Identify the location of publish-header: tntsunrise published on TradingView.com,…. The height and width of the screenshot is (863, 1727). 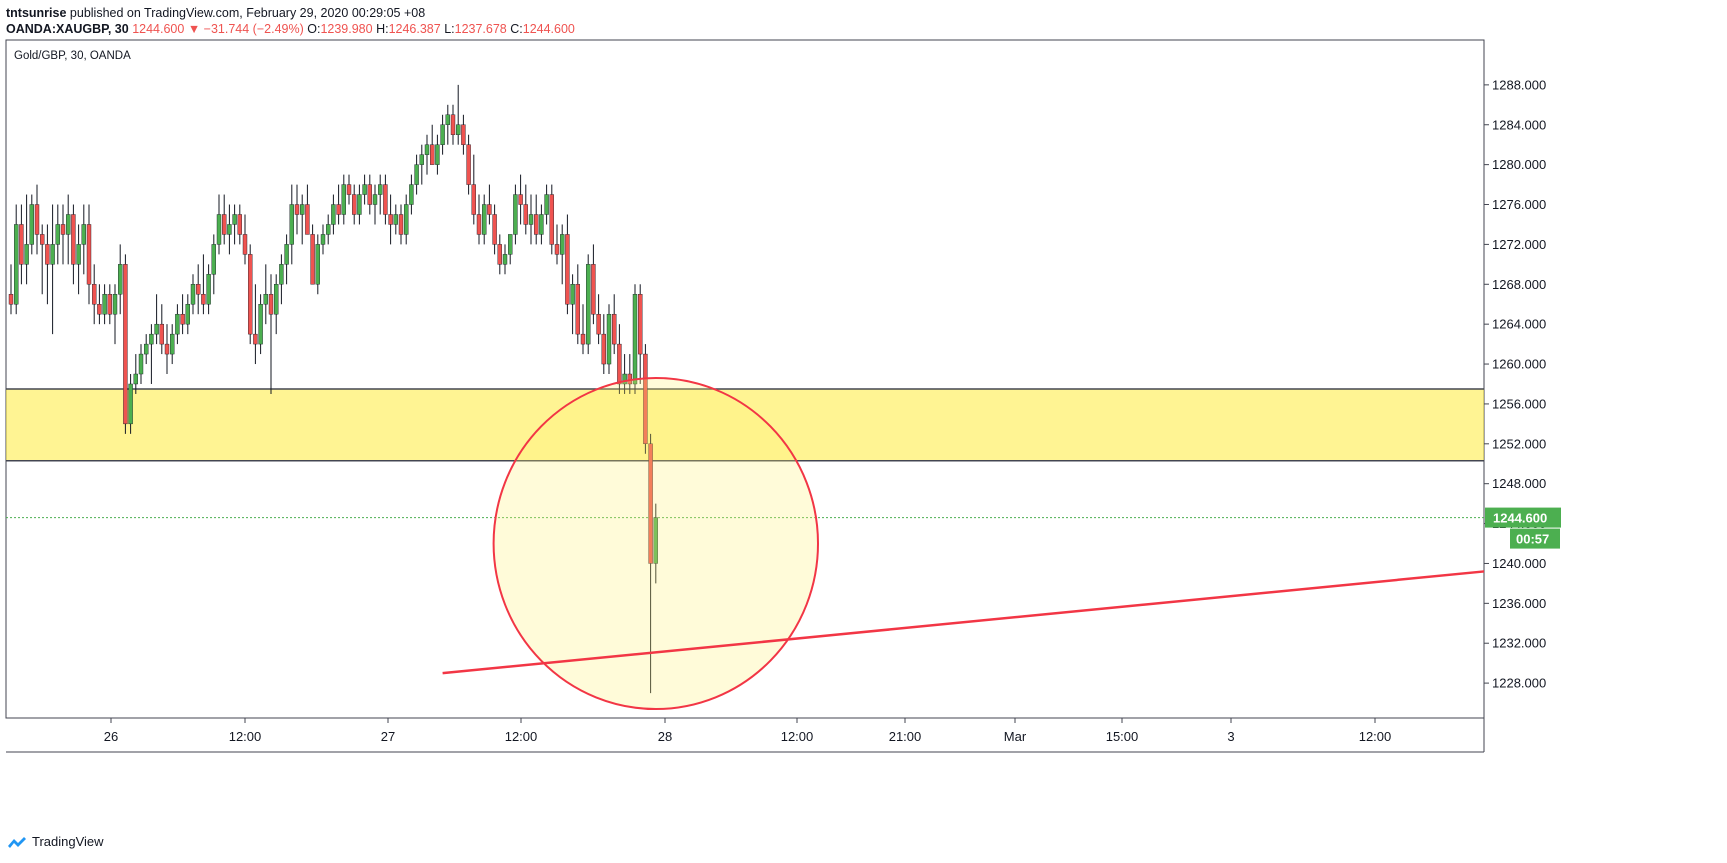
(215, 13).